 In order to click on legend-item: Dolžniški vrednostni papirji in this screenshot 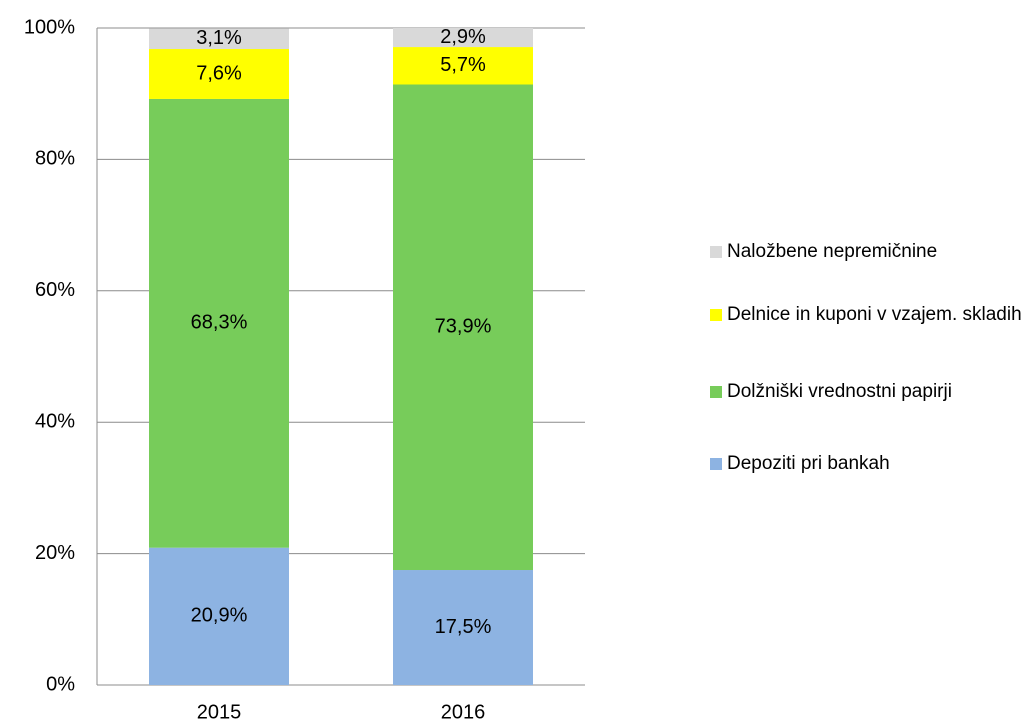, I will do `click(869, 391)`.